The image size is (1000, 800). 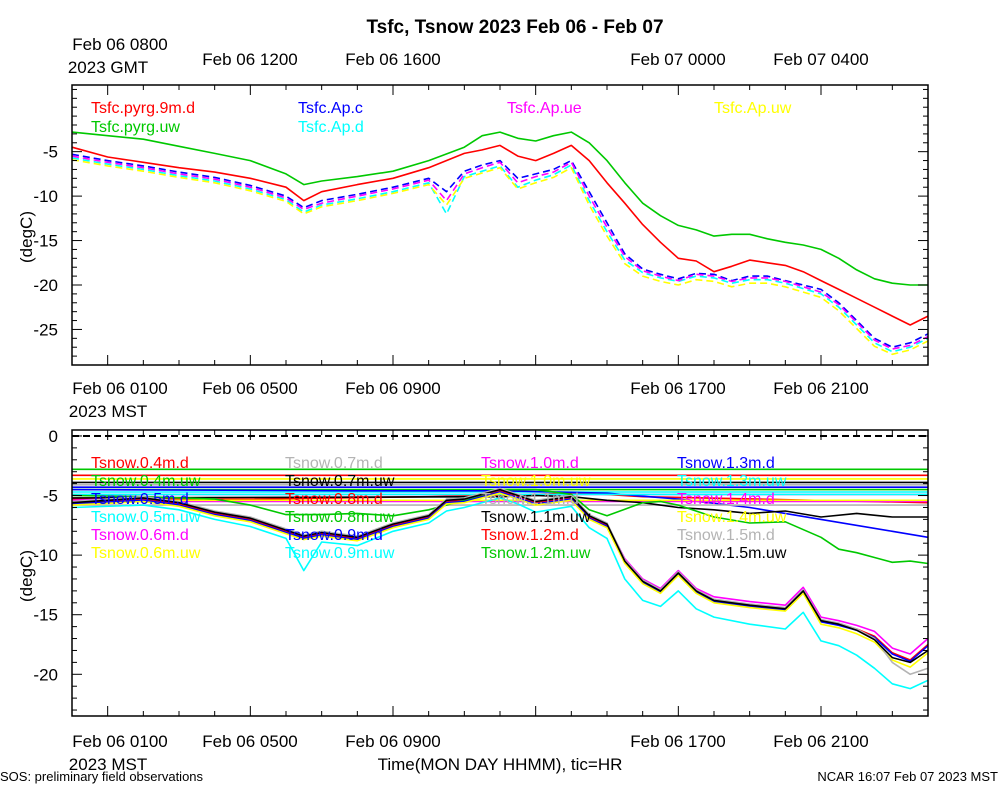 What do you see at coordinates (677, 388) in the screenshot?
I see `mid-axis-tick-label: Feb 06 1700` at bounding box center [677, 388].